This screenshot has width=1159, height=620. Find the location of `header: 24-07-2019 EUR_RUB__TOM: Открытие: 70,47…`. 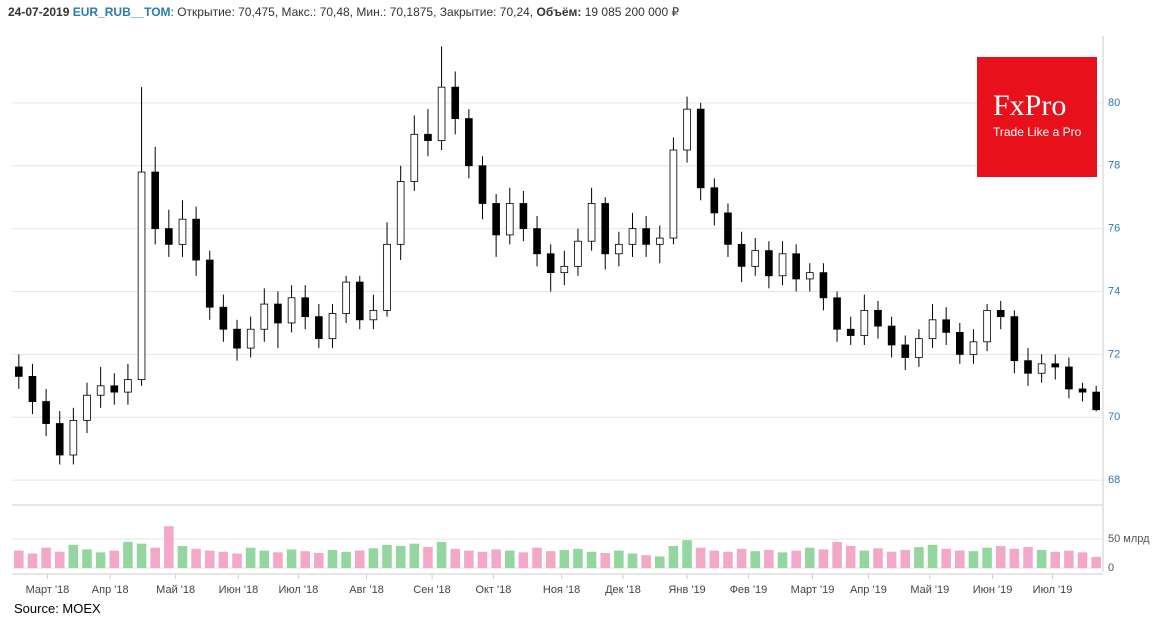

header: 24-07-2019 EUR_RUB__TOM: Открытие: 70,47… is located at coordinates (343, 12).